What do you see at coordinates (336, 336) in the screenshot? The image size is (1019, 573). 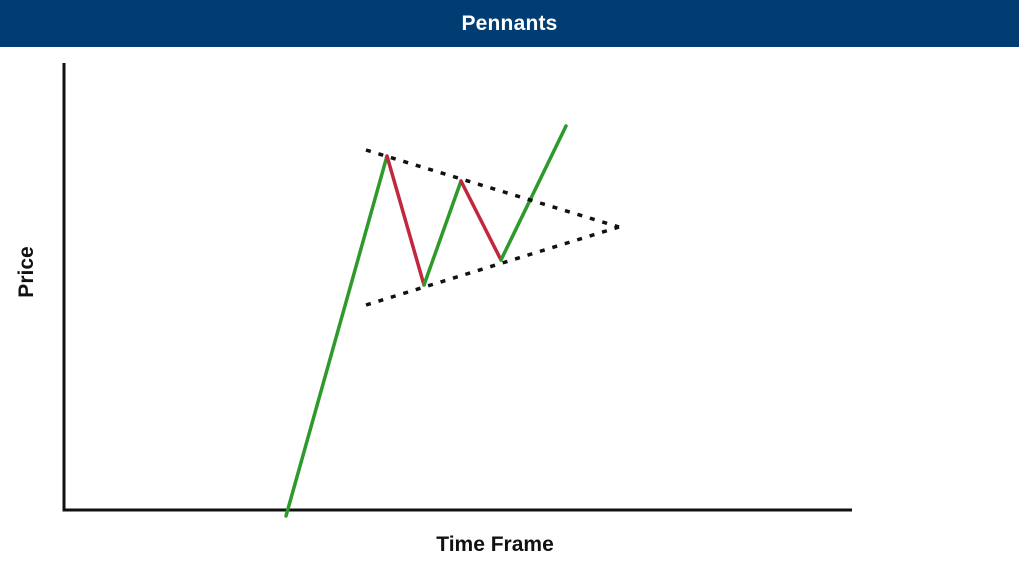 I see `flagpole-up-move` at bounding box center [336, 336].